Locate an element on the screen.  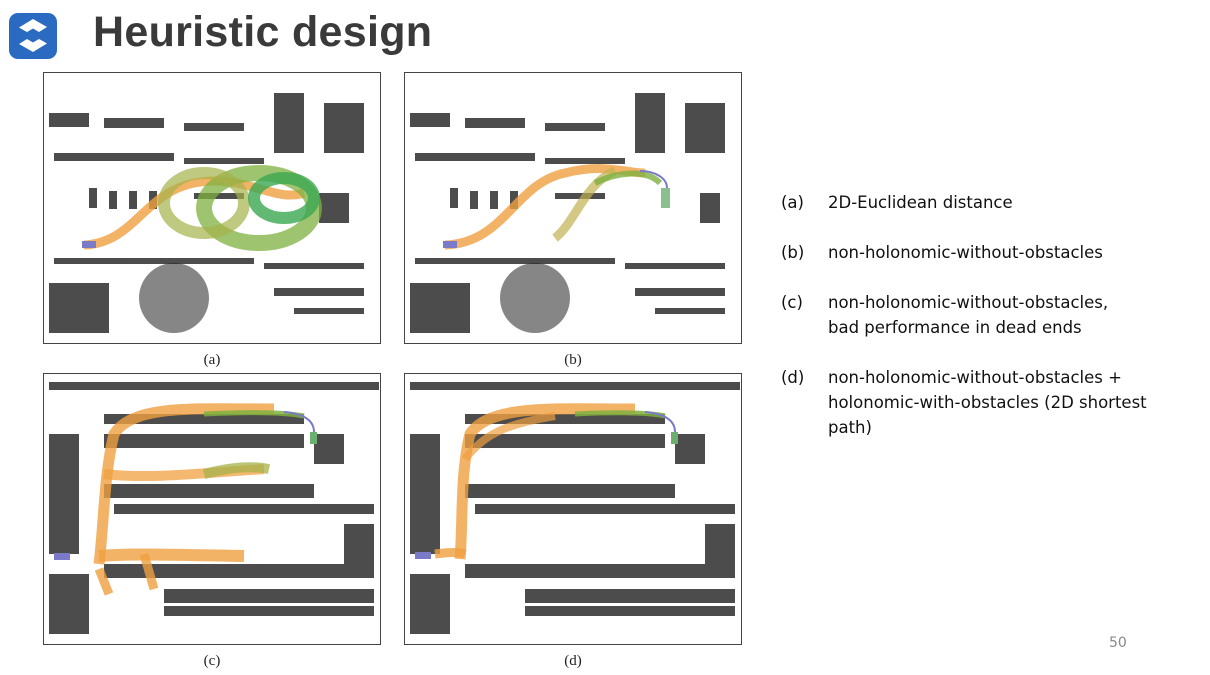
s-logo-icon is located at coordinates (33, 35).